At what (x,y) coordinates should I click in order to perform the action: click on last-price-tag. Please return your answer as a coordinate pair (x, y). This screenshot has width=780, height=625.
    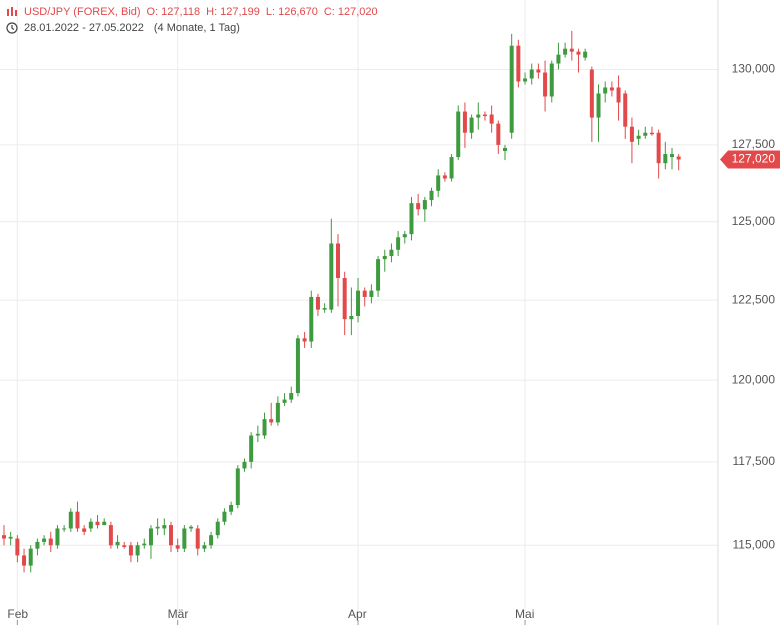
    Looking at the image, I should click on (750, 159).